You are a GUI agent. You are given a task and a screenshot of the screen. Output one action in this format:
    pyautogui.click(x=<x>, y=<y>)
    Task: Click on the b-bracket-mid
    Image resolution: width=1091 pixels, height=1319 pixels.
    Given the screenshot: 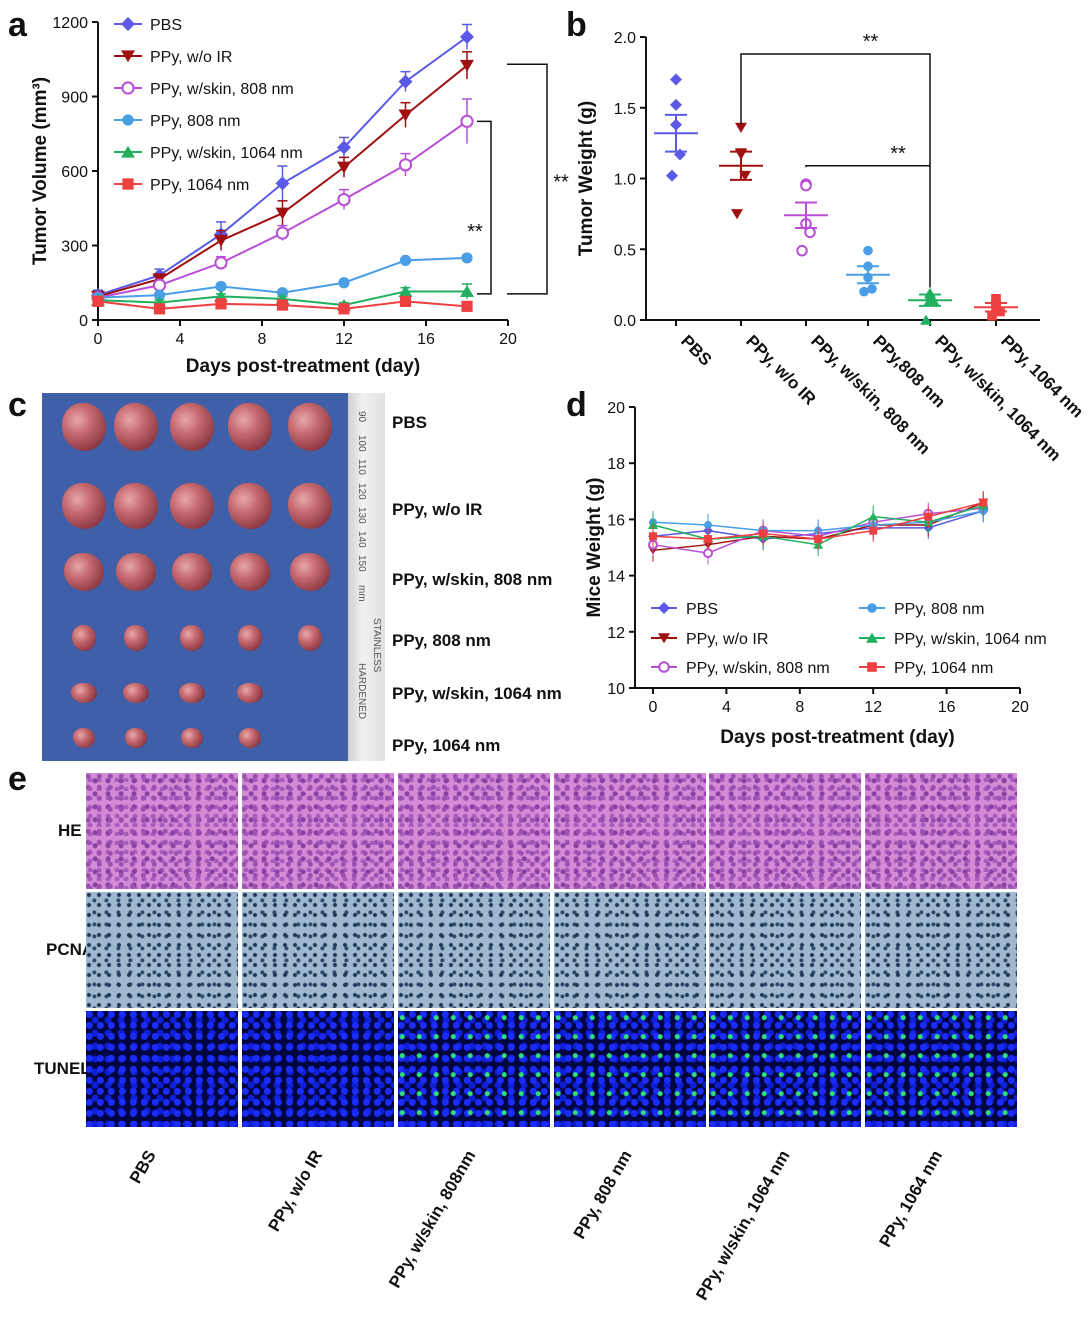 What is the action you would take?
    pyautogui.click(x=868, y=166)
    